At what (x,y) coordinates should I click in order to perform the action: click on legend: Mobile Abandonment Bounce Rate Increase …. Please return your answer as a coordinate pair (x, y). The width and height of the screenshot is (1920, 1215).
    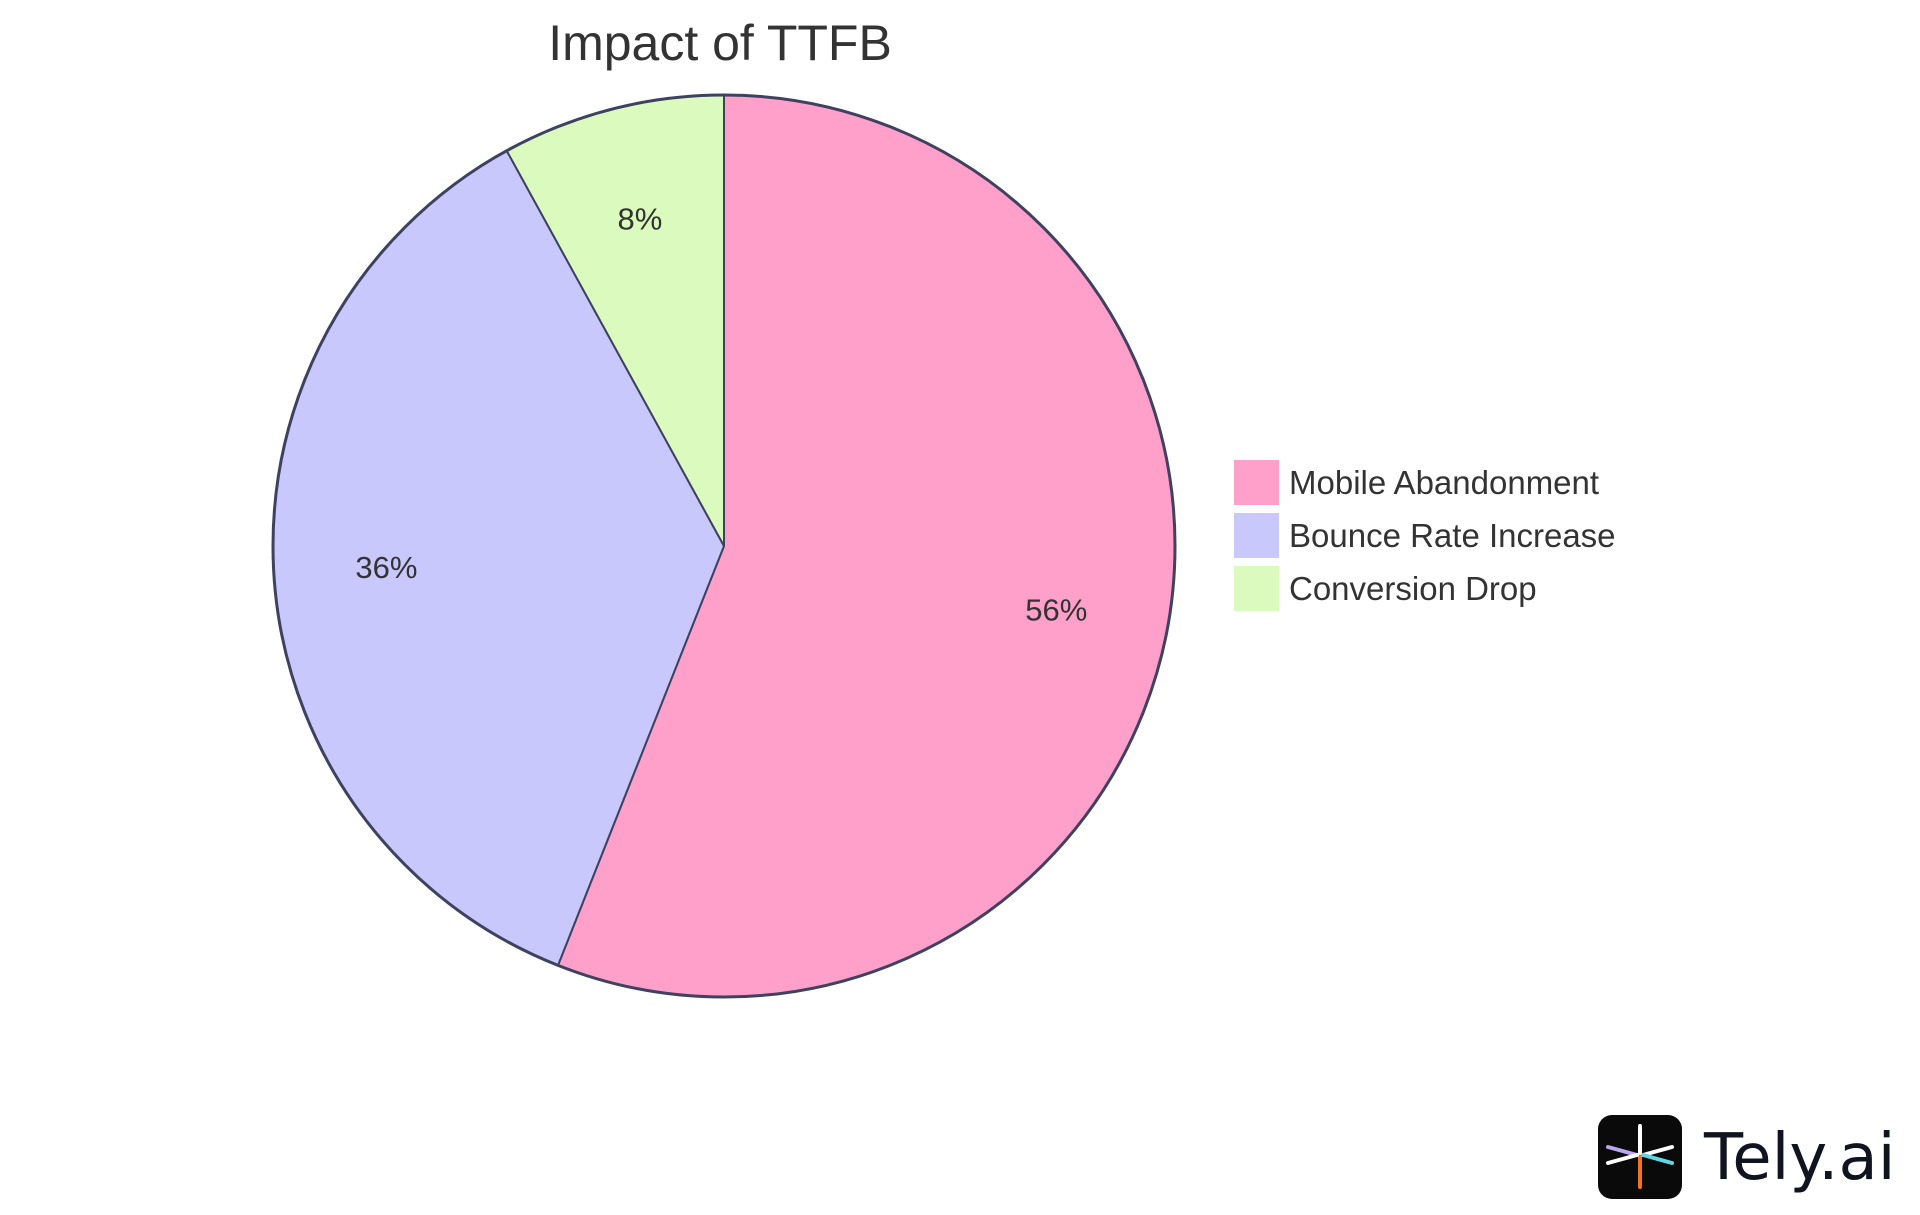
    Looking at the image, I should click on (1425, 535).